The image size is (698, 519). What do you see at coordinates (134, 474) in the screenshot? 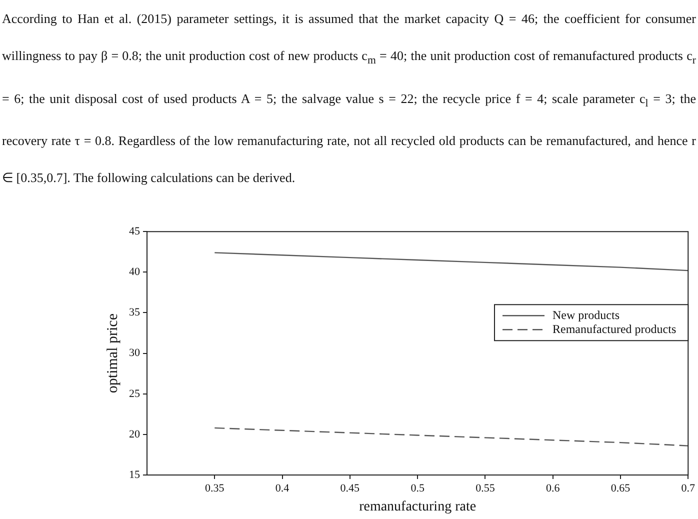
I see `y-tick-label: 15` at bounding box center [134, 474].